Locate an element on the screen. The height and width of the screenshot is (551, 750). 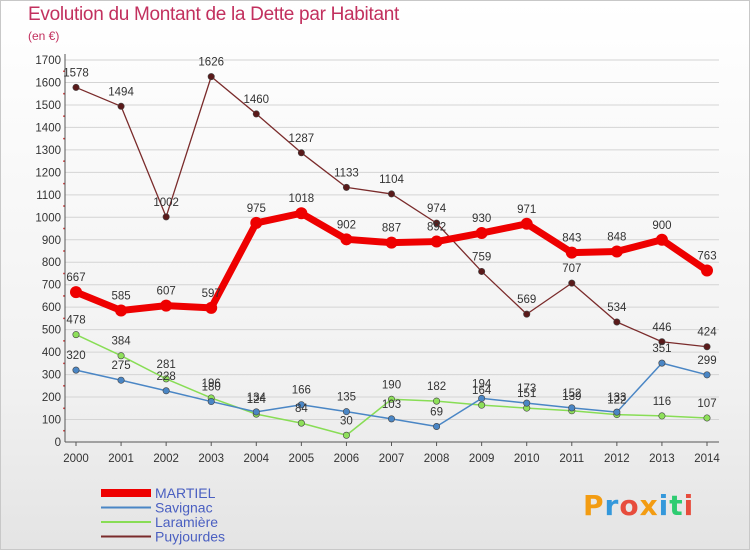
data-label: 478 is located at coordinates (75, 321).